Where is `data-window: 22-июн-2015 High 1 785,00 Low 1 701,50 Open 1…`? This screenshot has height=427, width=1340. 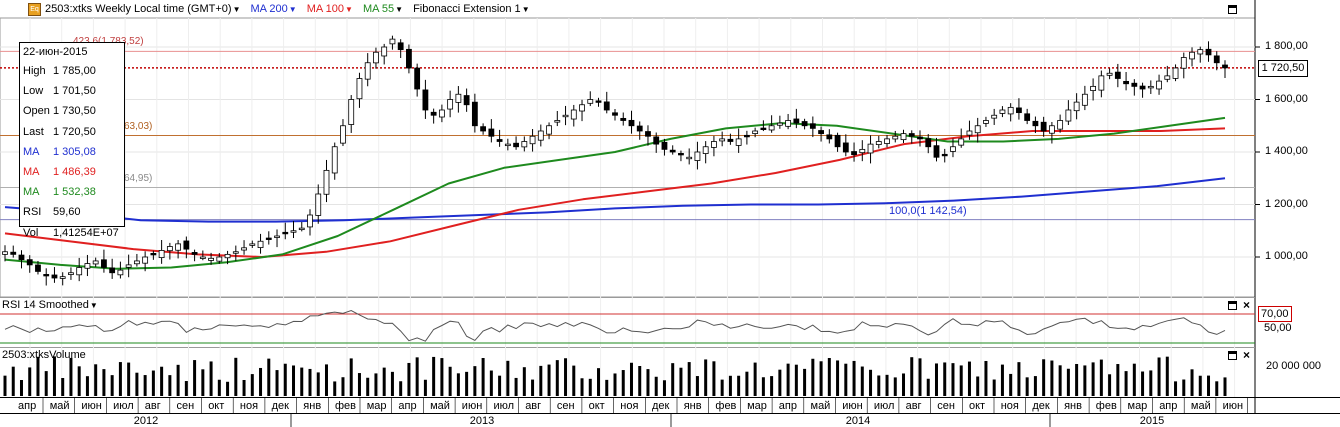
data-window: 22-июн-2015 High 1 785,00 Low 1 701,50 Open 1… is located at coordinates (72, 140).